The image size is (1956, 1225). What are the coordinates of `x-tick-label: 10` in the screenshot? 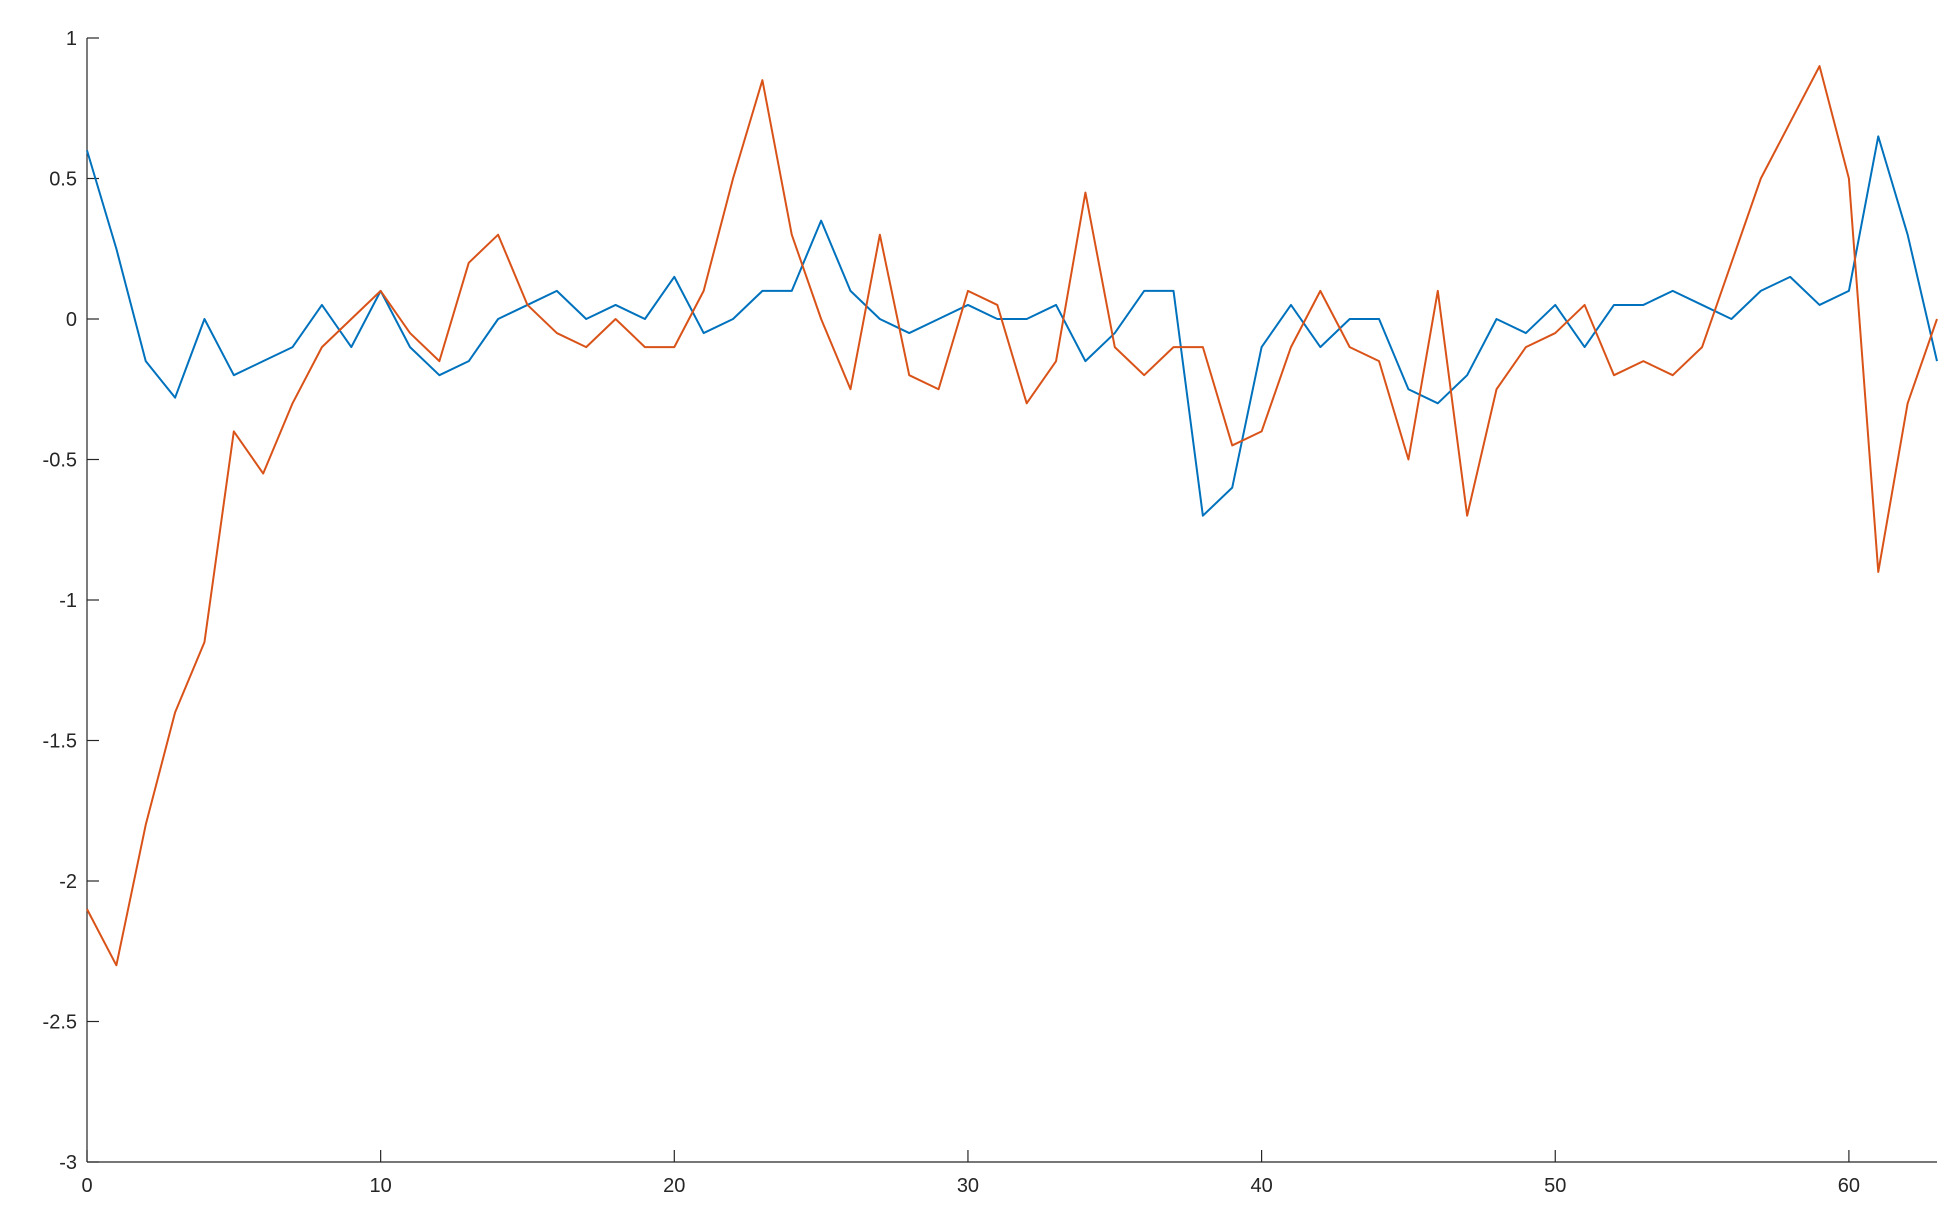 It's located at (381, 1186).